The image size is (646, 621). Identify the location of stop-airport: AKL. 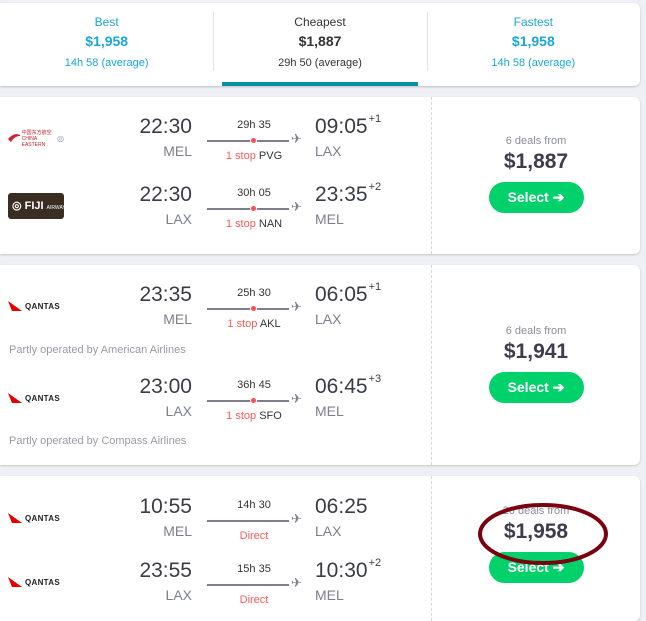
(270, 324).